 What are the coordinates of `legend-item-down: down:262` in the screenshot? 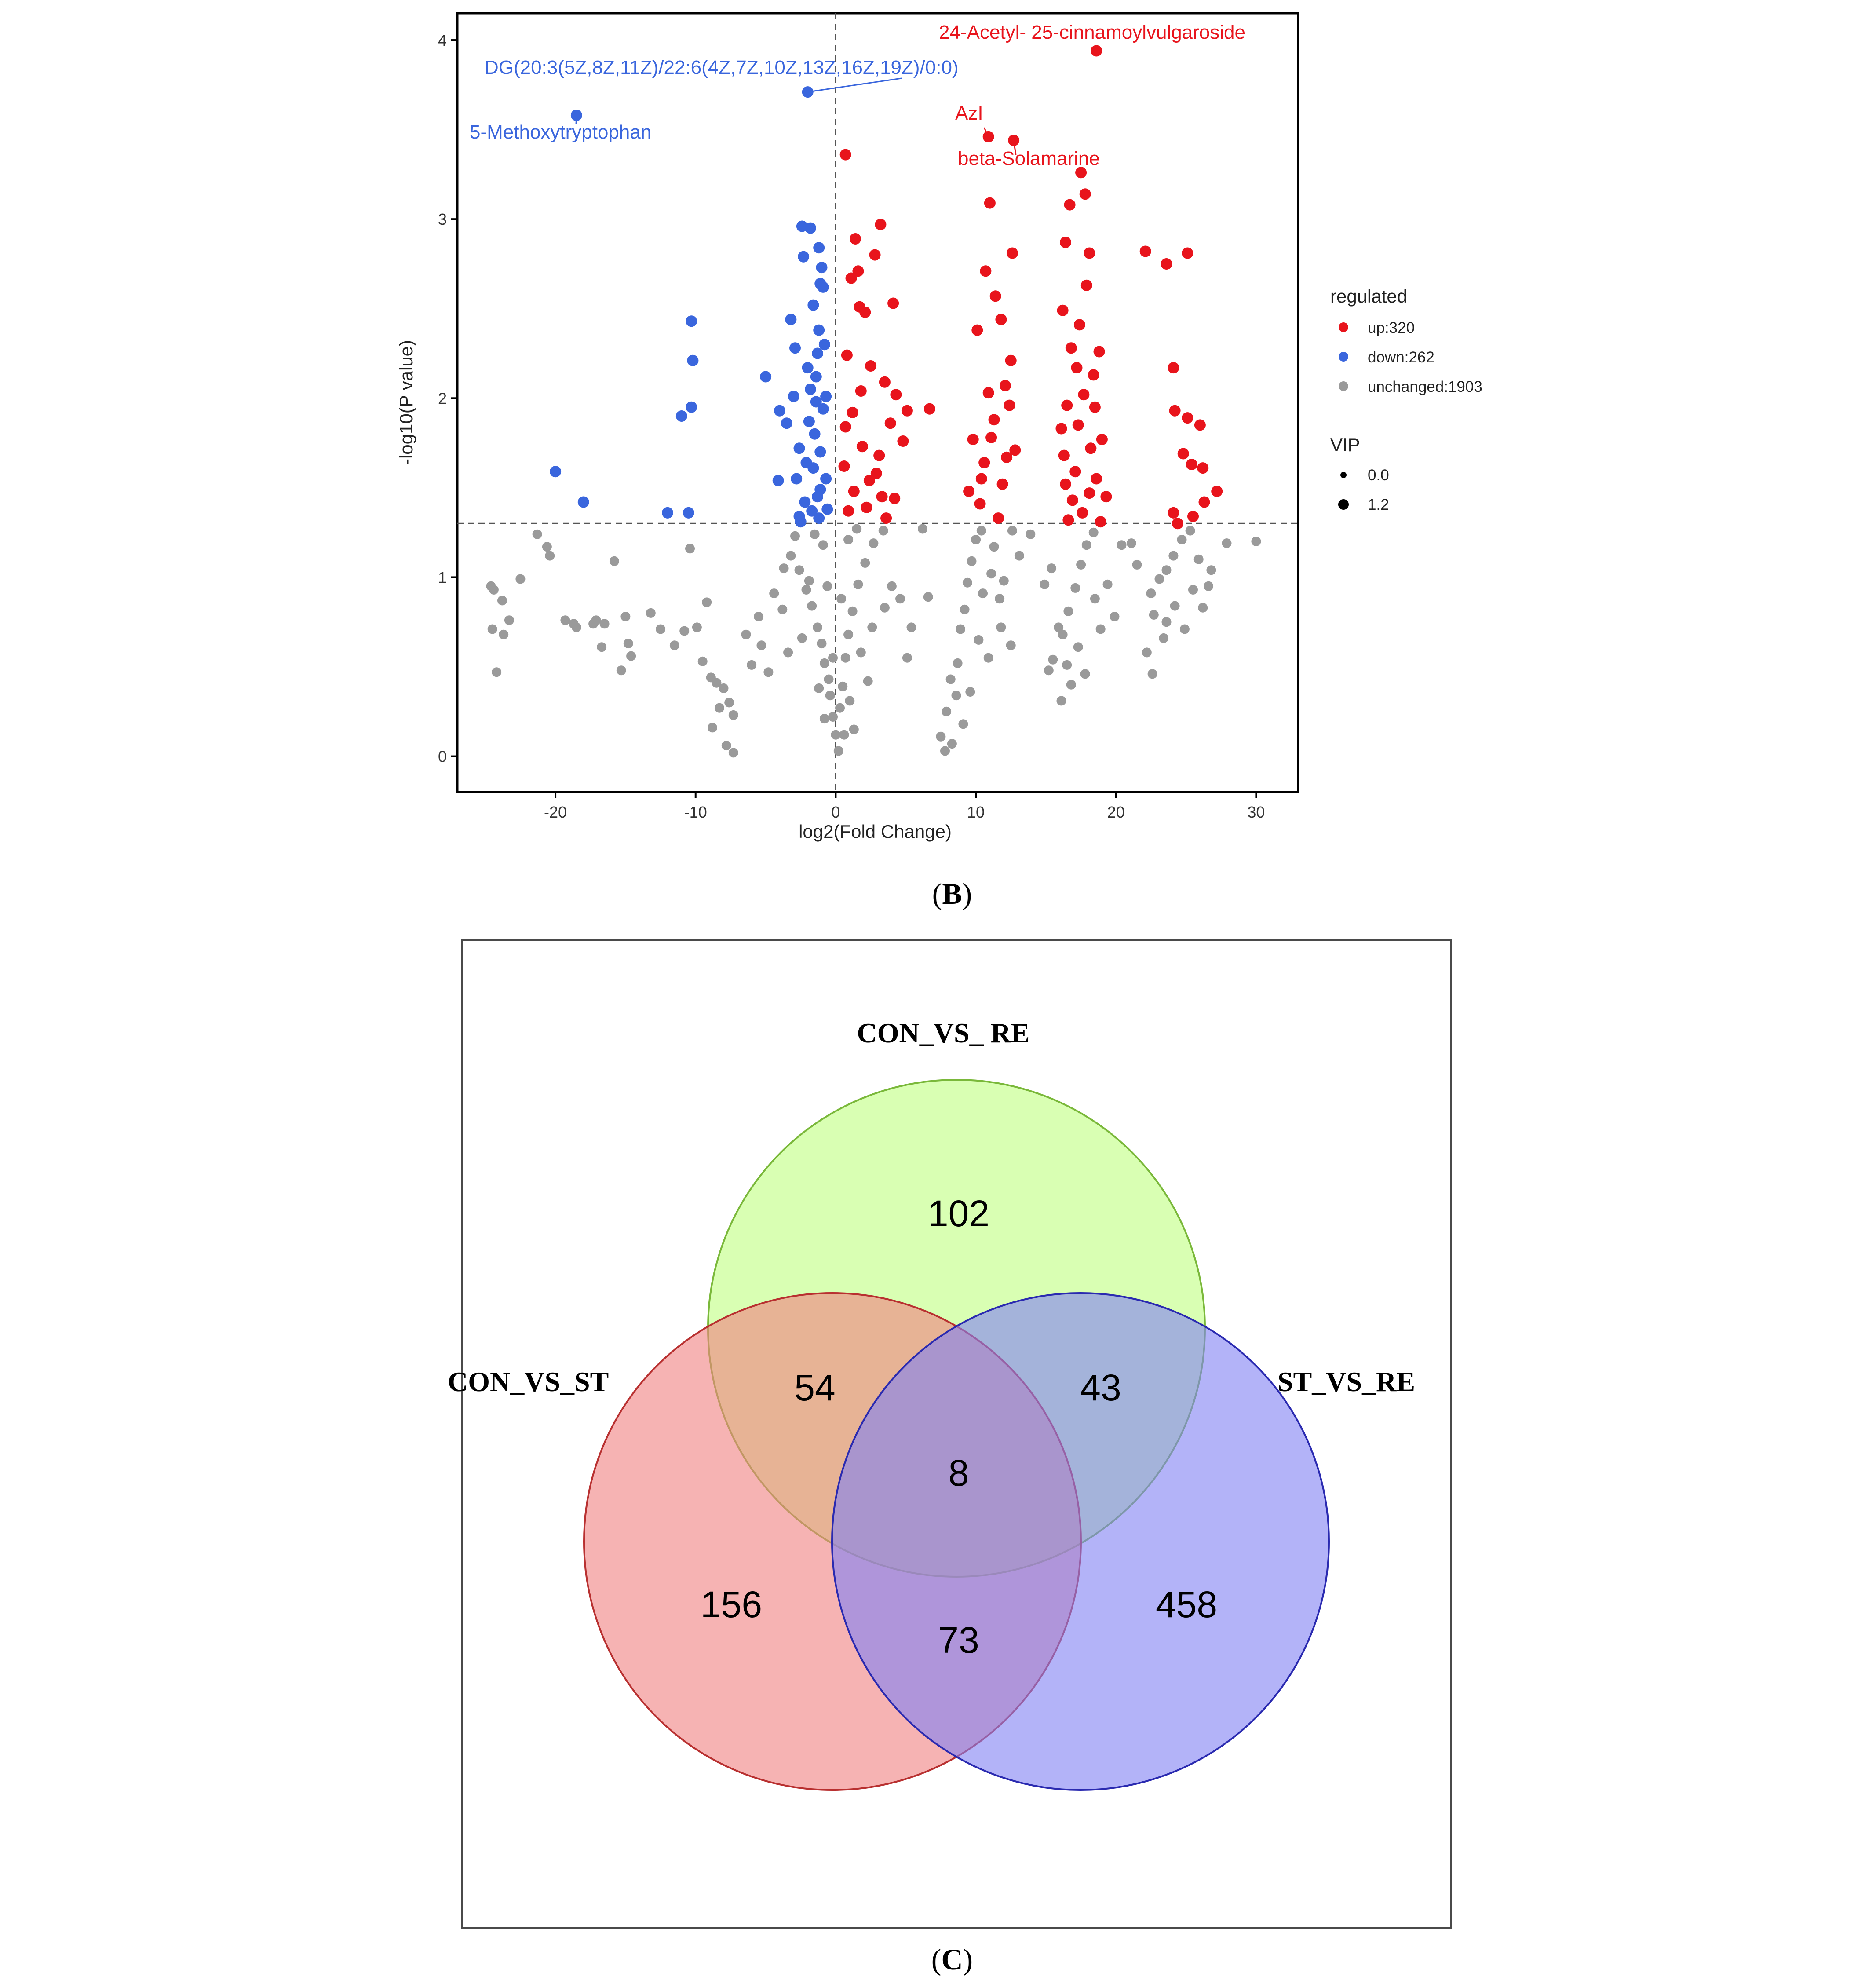 It's located at (1401, 358).